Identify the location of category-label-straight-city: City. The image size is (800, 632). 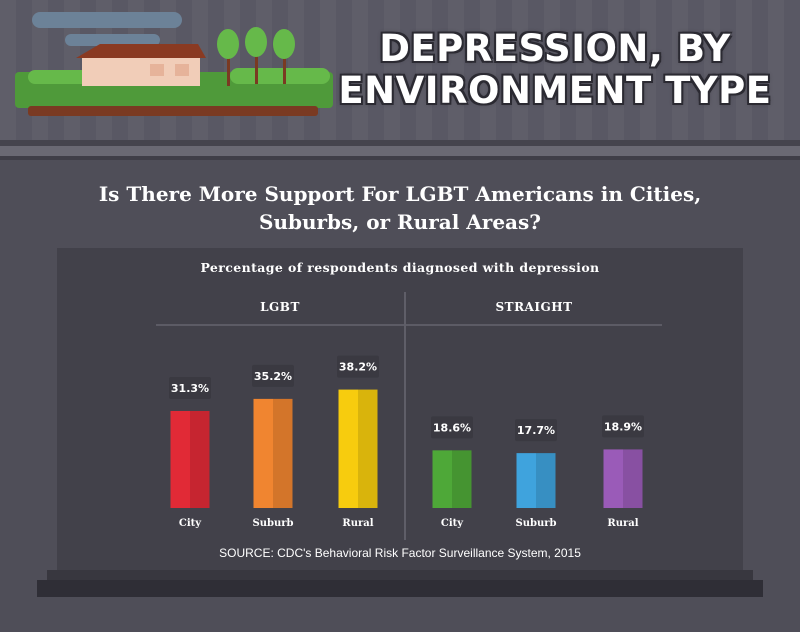
(452, 523).